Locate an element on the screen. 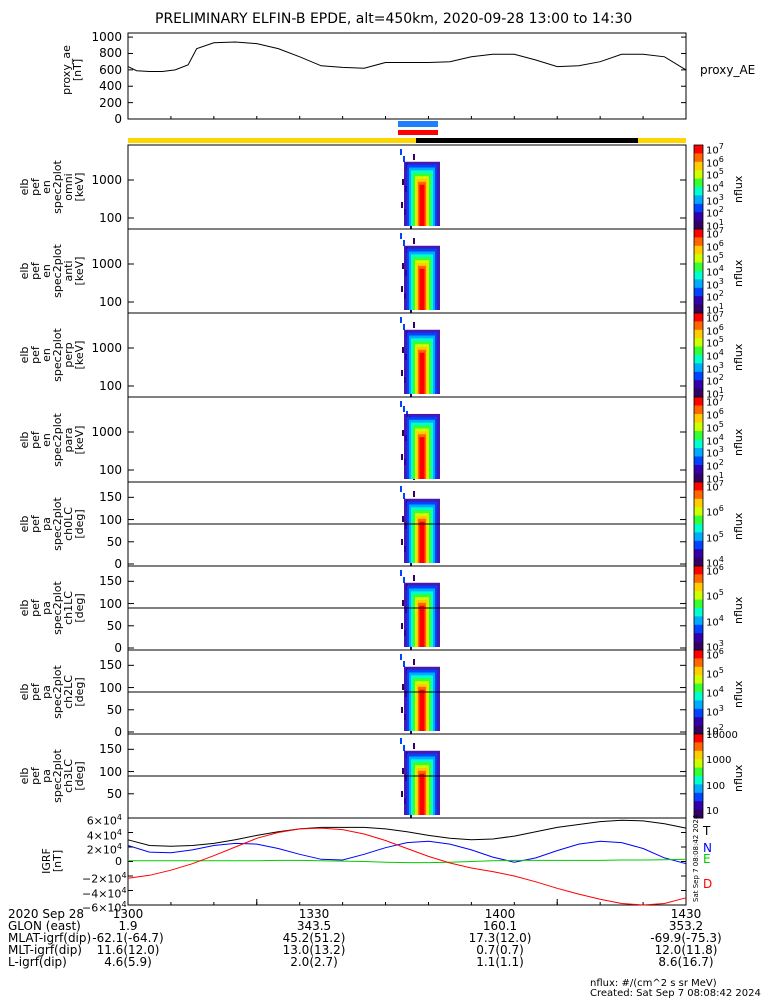  panel-ch3LC-colorbar-tick: 10000 is located at coordinates (722, 735).